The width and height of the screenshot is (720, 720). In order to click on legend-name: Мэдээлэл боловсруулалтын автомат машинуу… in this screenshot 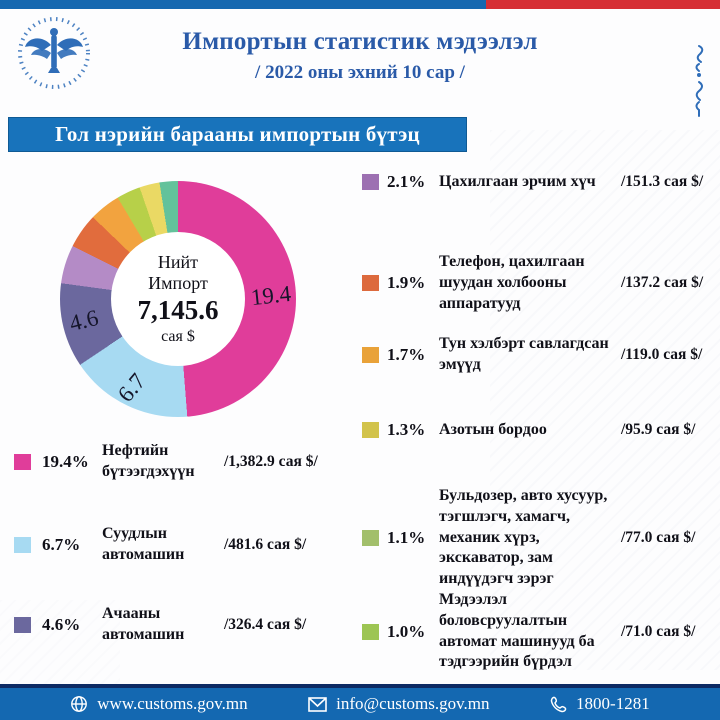, I will do `click(517, 631)`.